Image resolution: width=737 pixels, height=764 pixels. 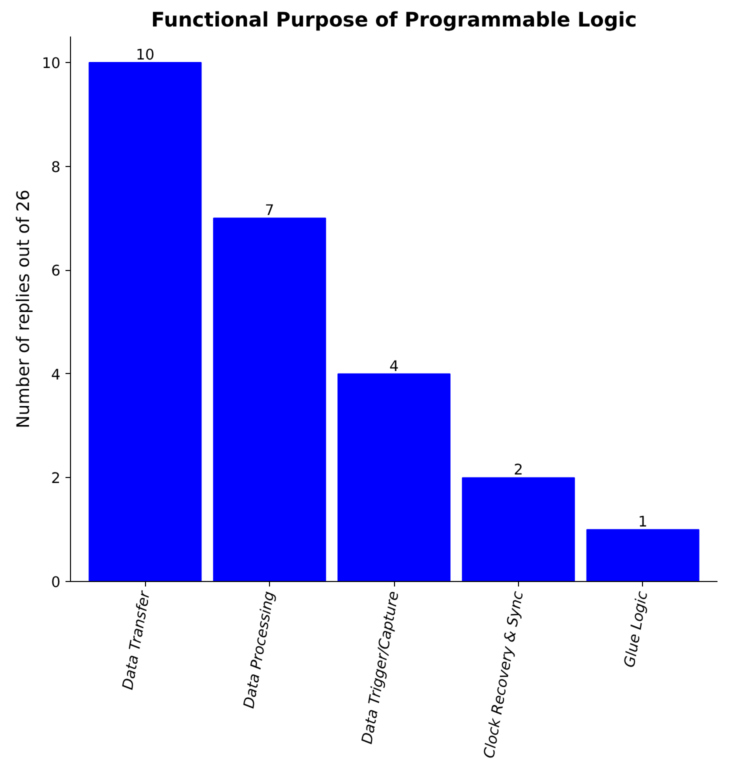 What do you see at coordinates (519, 470) in the screenshot?
I see `data-label: 2` at bounding box center [519, 470].